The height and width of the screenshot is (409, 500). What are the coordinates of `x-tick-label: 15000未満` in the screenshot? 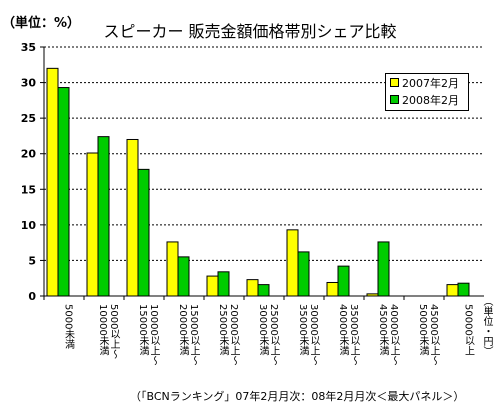 It's located at (142, 330).